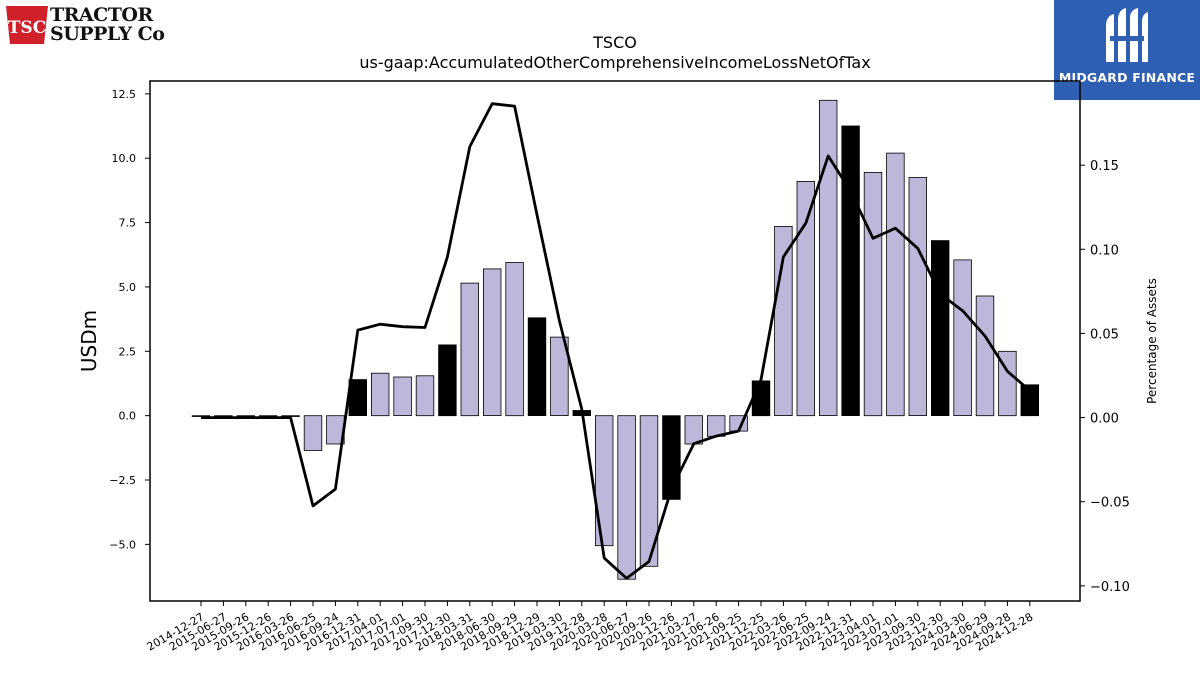  Describe the element at coordinates (128, 416) in the screenshot. I see `y-tick-label: 0.0` at that location.